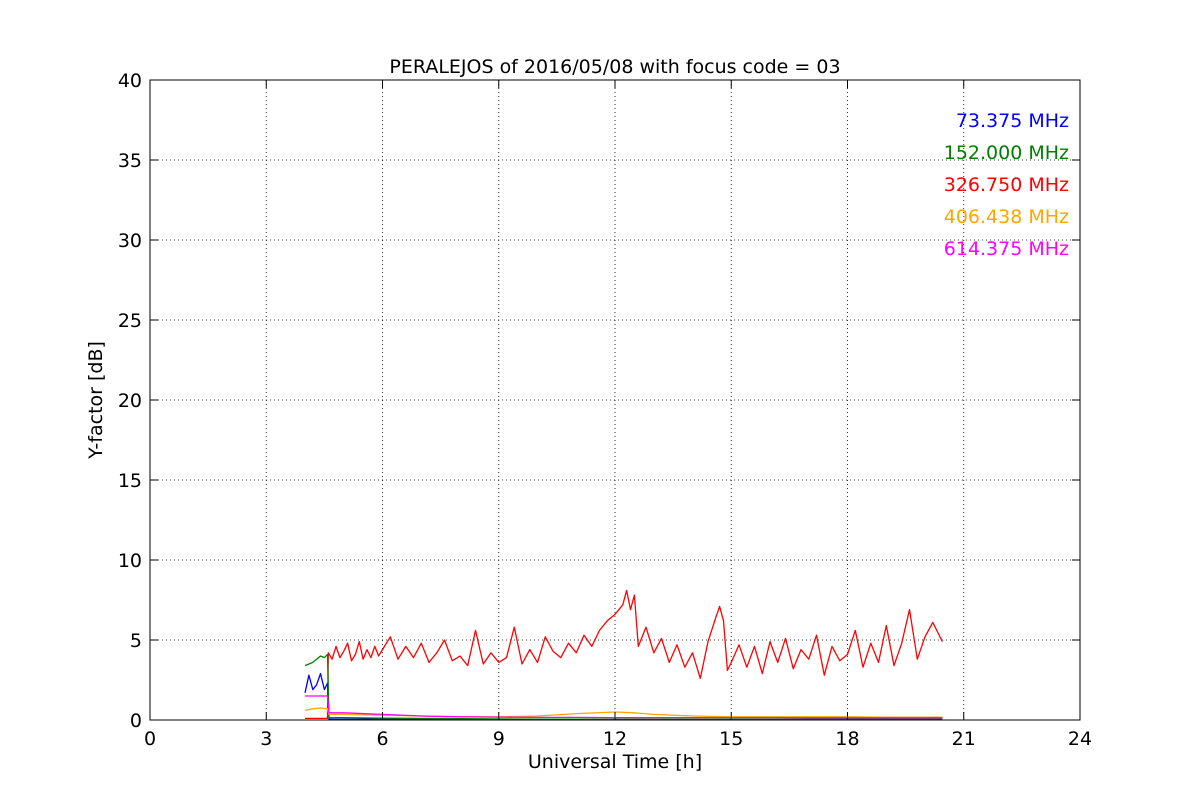 The height and width of the screenshot is (800, 1200). What do you see at coordinates (615, 762) in the screenshot?
I see `x-axis-label: Universal Time [h]` at bounding box center [615, 762].